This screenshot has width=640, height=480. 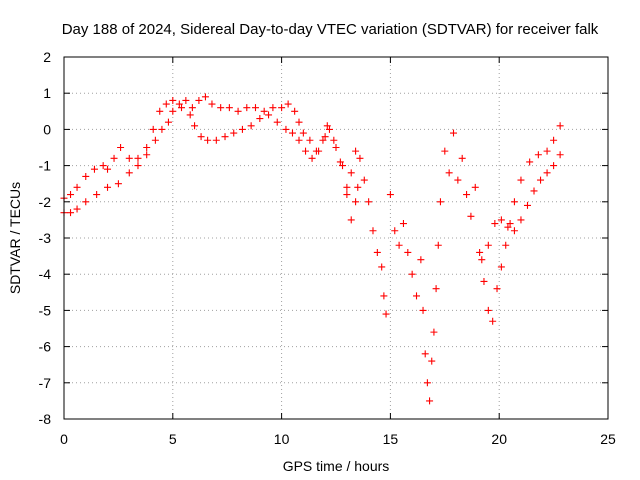 I want to click on x-tick-label: 10, so click(x=282, y=439).